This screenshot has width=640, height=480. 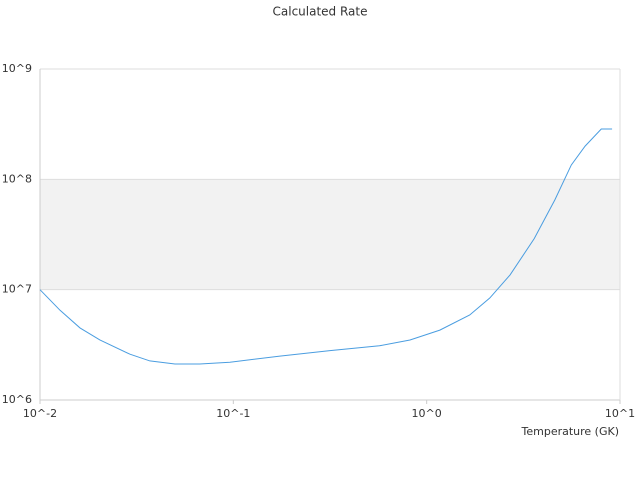 I want to click on x-tick-label: 10^1, so click(x=620, y=413).